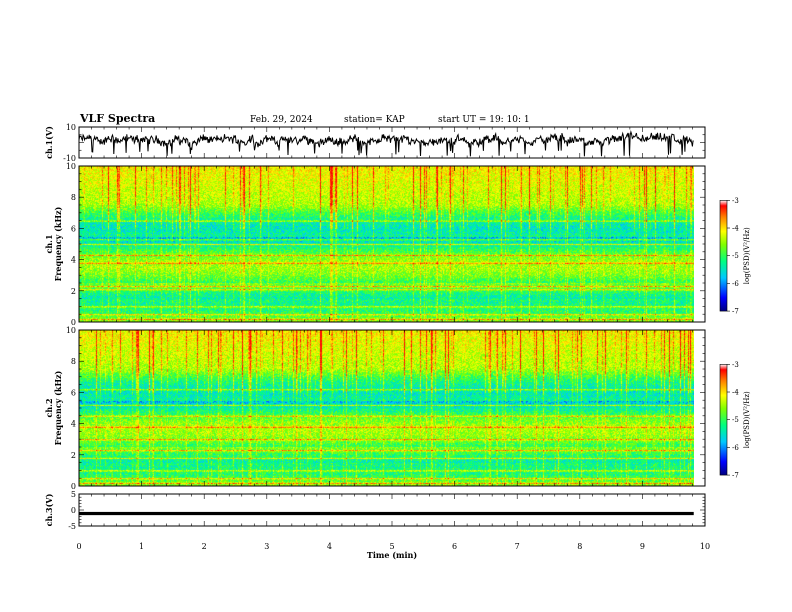  I want to click on ch3-trace-panel: 5 0 -5 ch.3(V), so click(375, 510).